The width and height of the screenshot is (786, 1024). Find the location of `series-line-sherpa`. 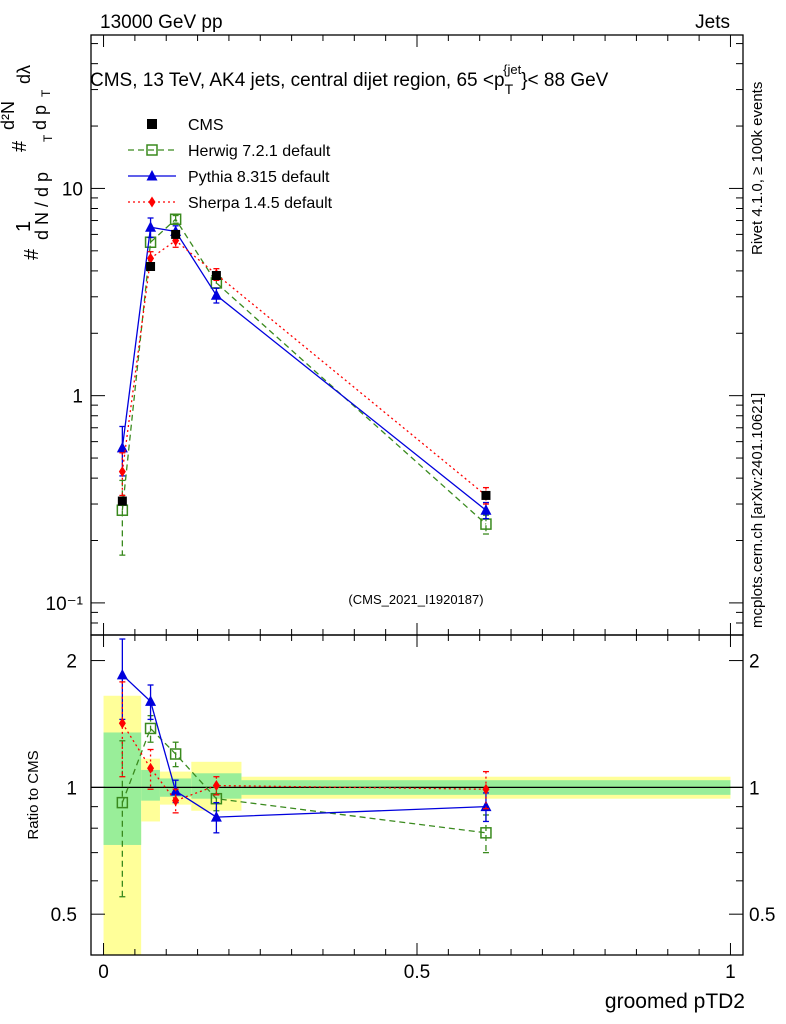

series-line-sherpa is located at coordinates (304, 367).